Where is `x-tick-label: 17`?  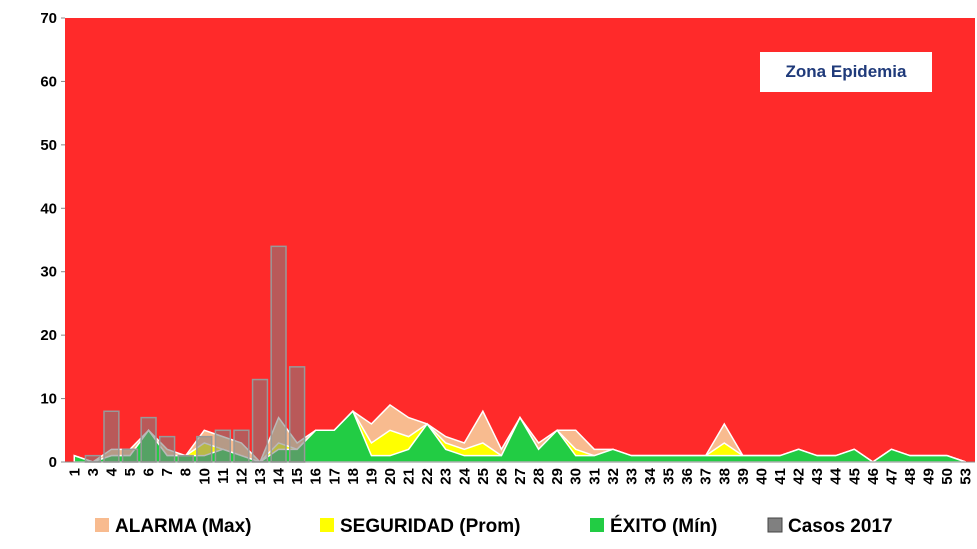 x-tick-label: 17 is located at coordinates (334, 476).